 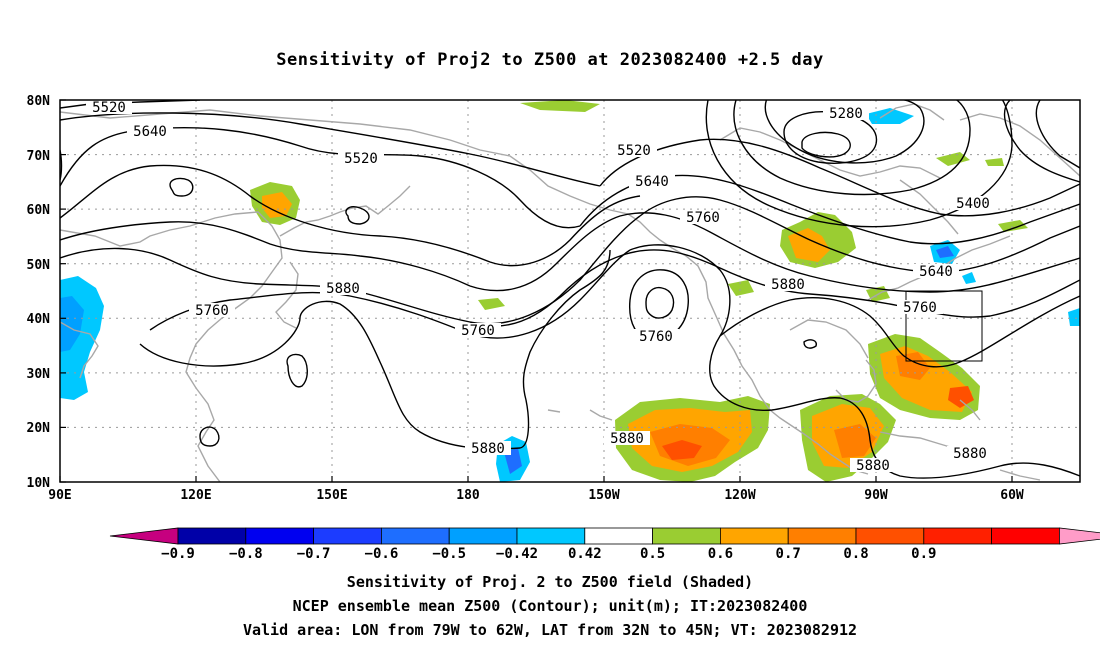 I want to click on shade-china-negative-core, so click(x=72, y=324).